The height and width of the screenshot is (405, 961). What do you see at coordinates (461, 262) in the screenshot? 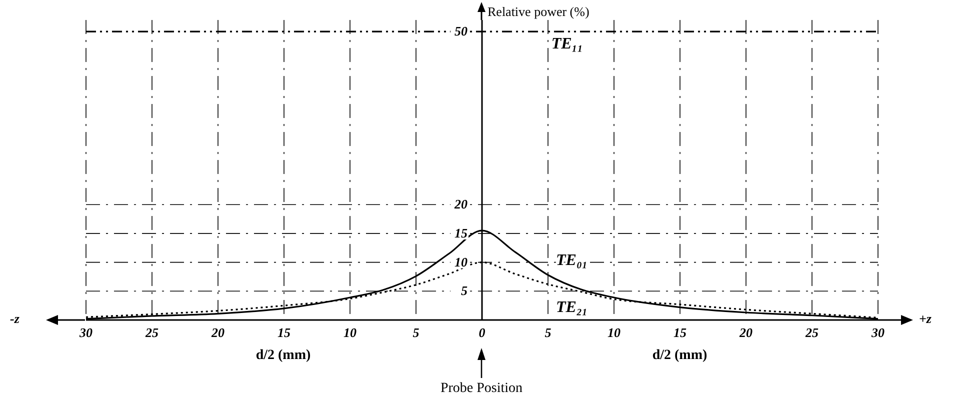
I see `y-tick-label: 10` at bounding box center [461, 262].